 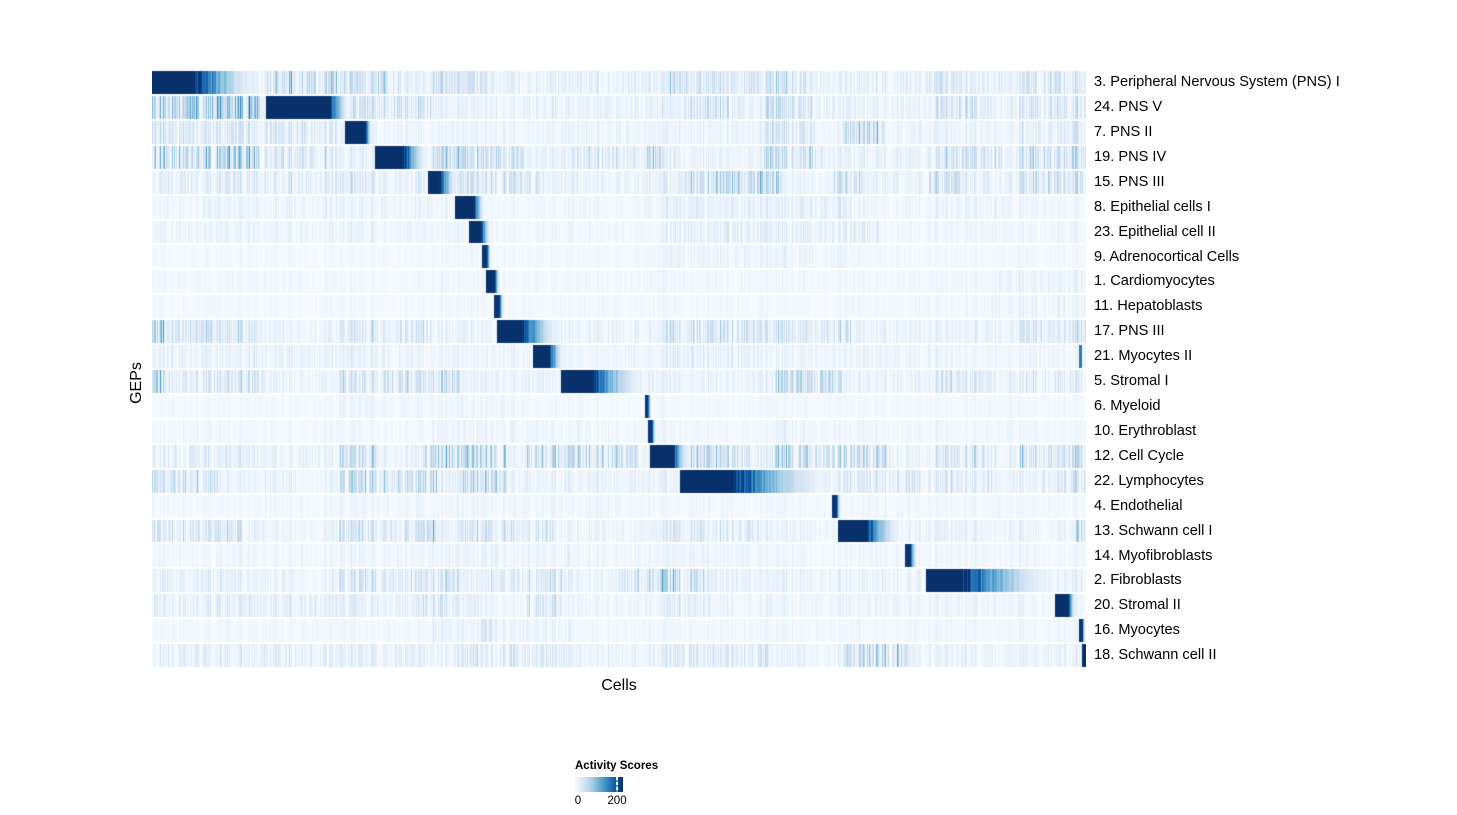 I want to click on row-label: 23. Epithelial cell II, so click(x=1155, y=231).